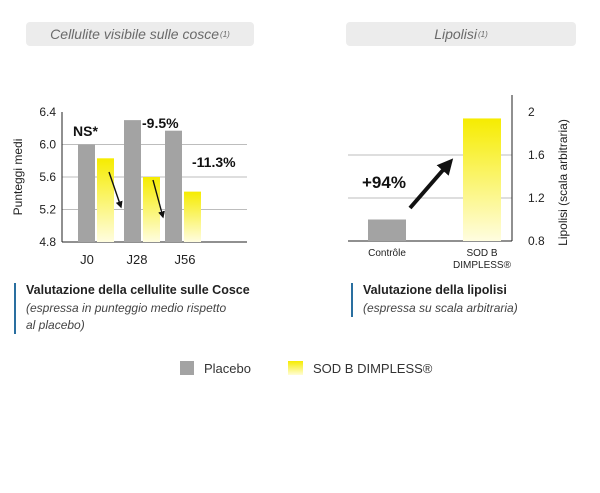 The width and height of the screenshot is (600, 493). What do you see at coordinates (482, 179) in the screenshot?
I see `sod-lipolysis-bar` at bounding box center [482, 179].